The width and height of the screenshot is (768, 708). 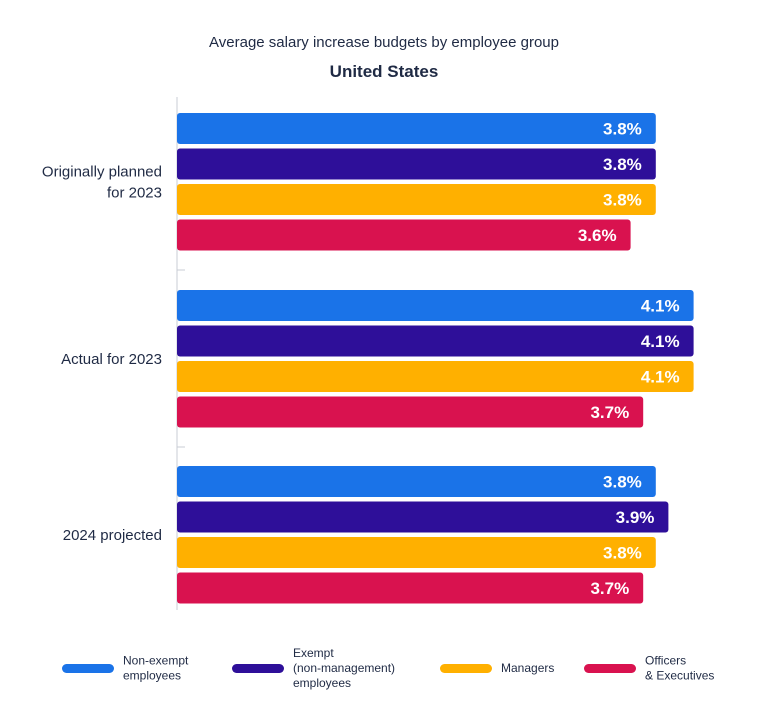 I want to click on legend-label: Managers, so click(x=527, y=668).